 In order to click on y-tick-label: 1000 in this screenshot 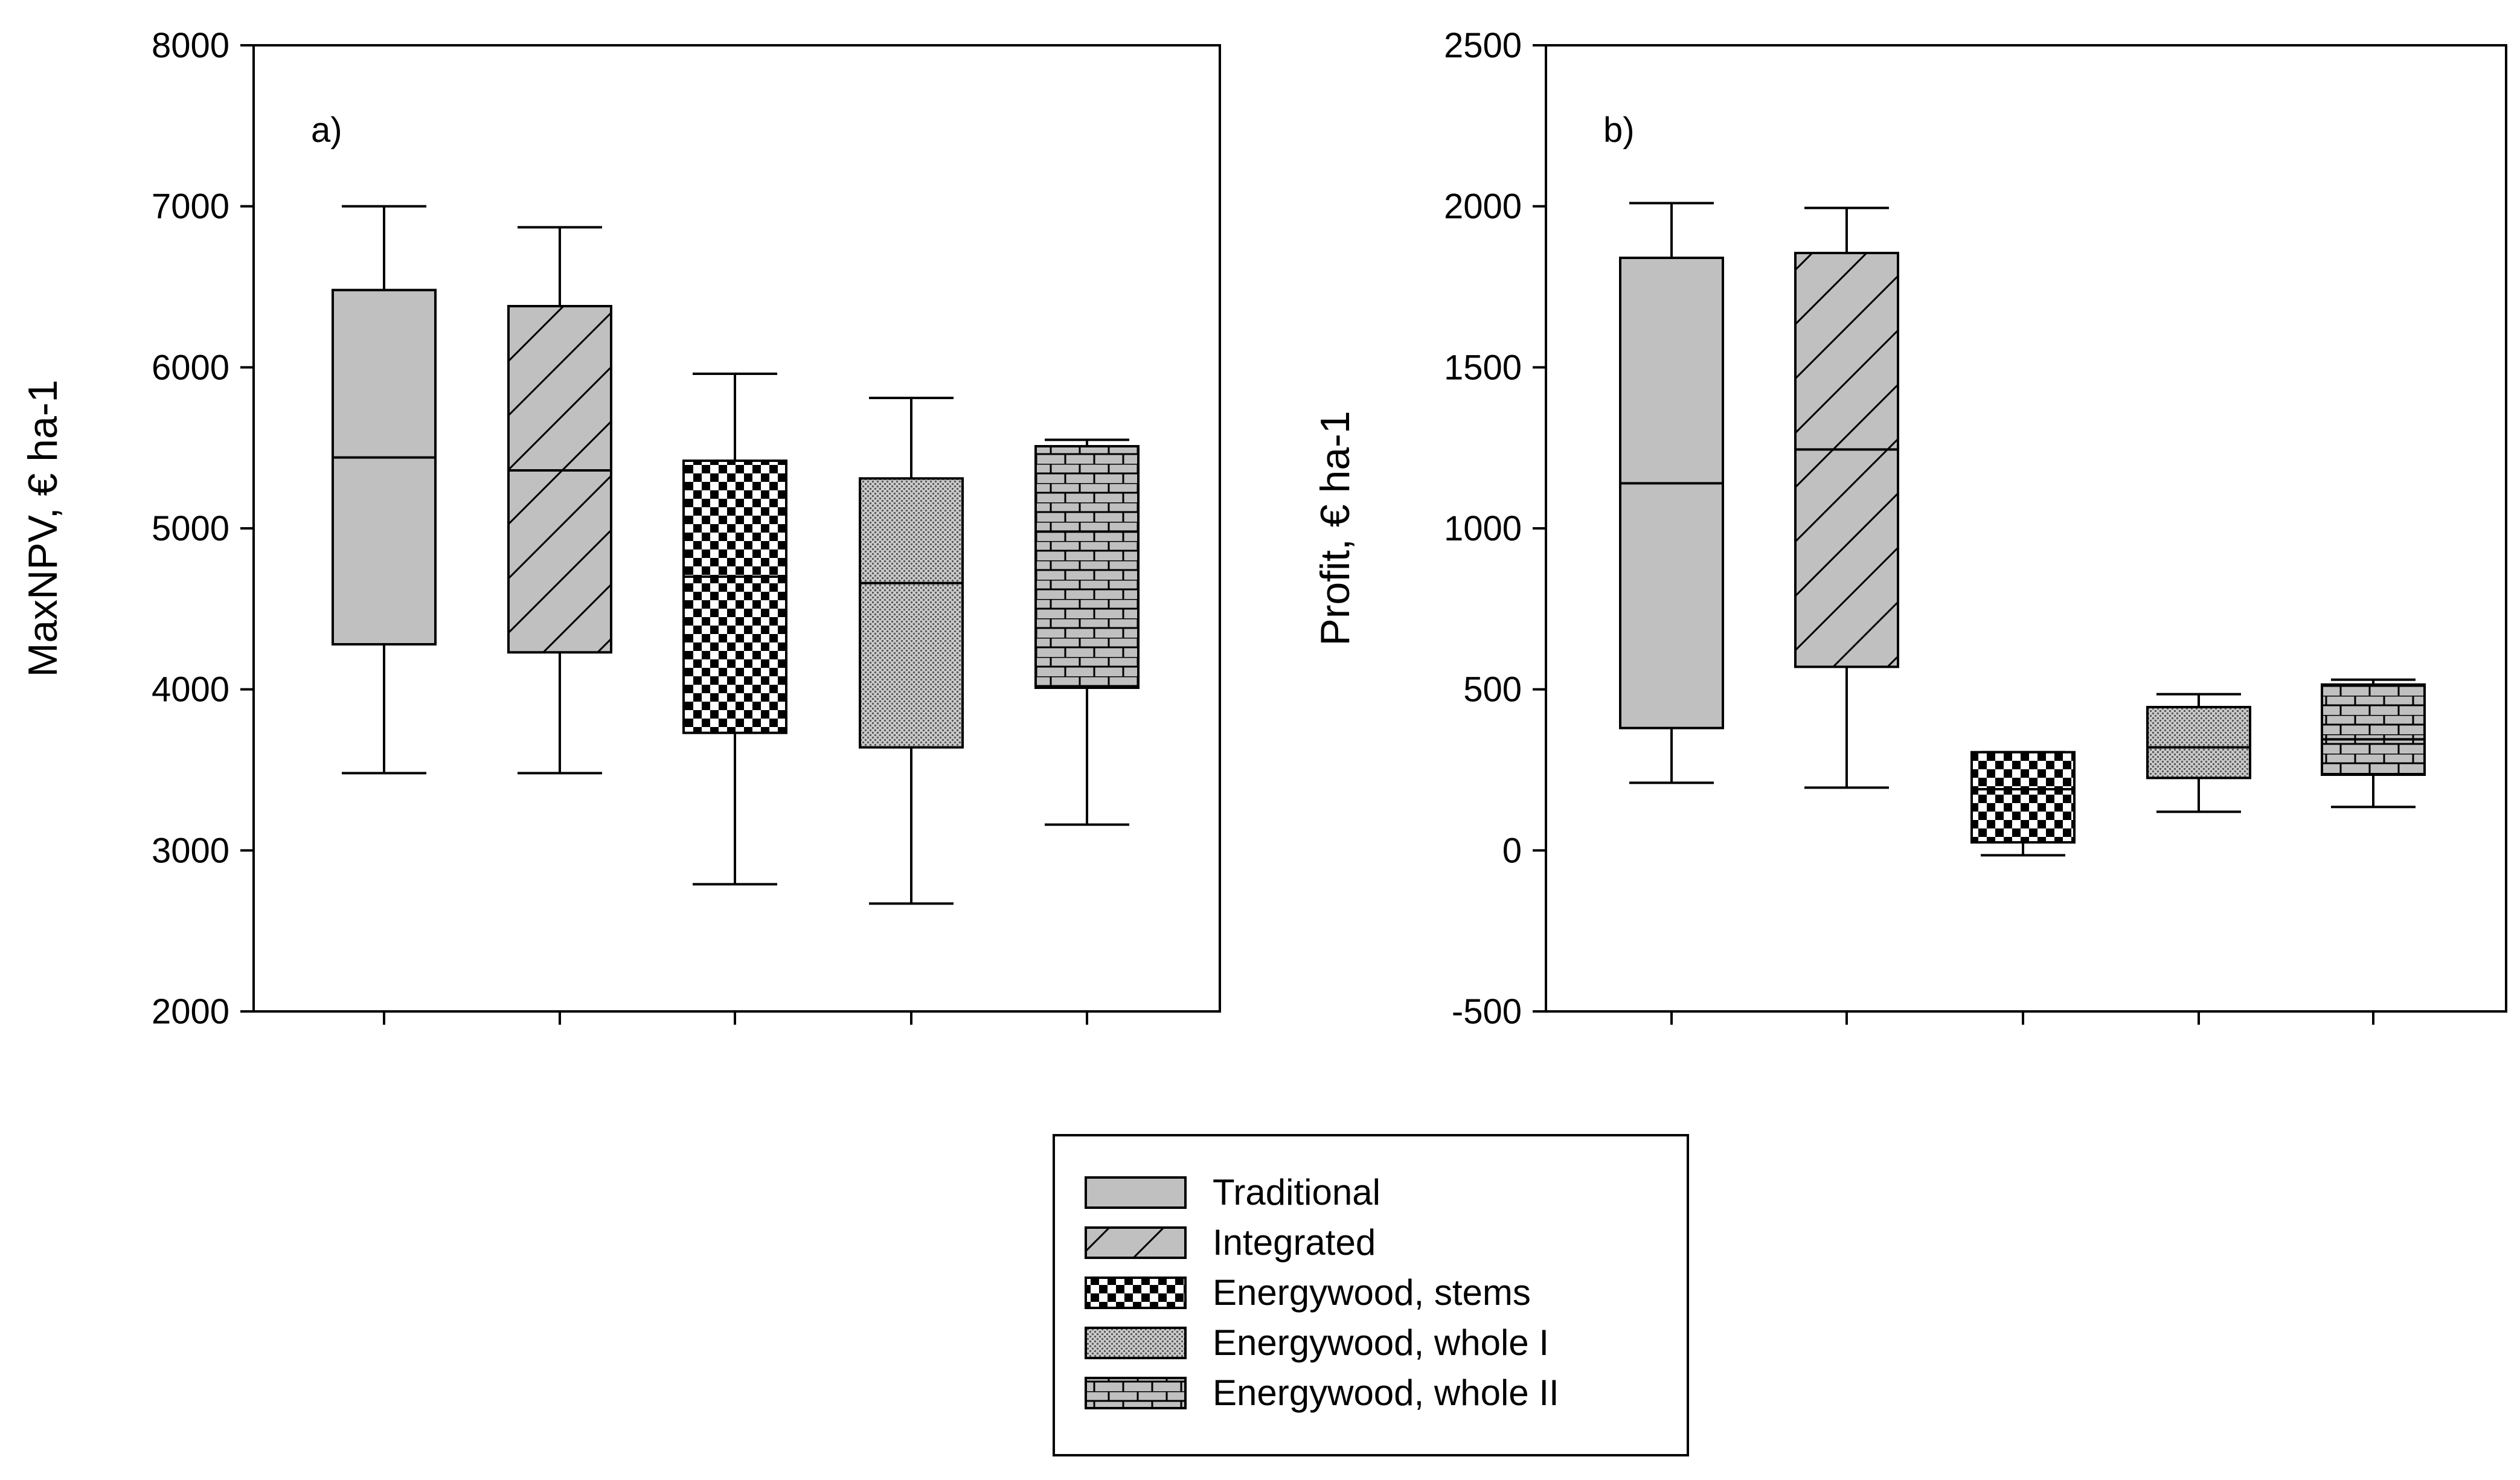, I will do `click(1483, 528)`.